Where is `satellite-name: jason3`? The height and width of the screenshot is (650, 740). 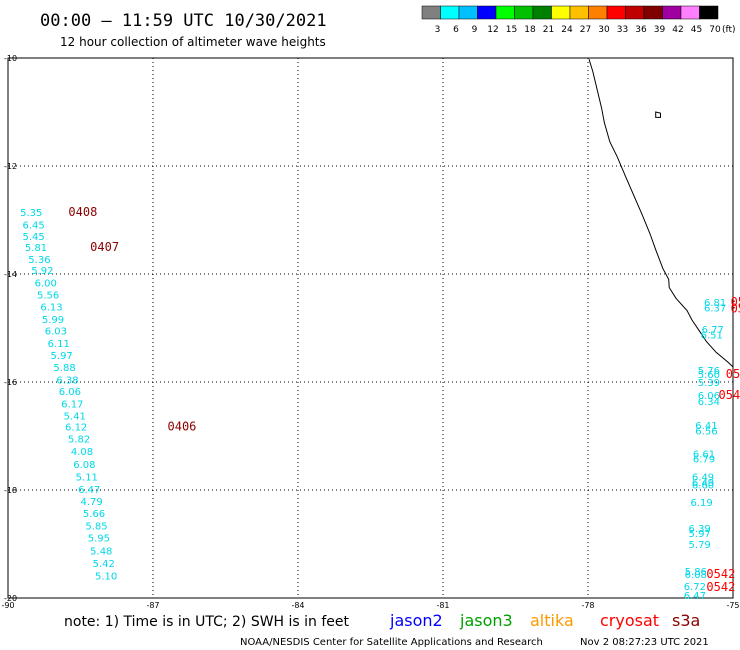
satellite-name: jason3 is located at coordinates (486, 620).